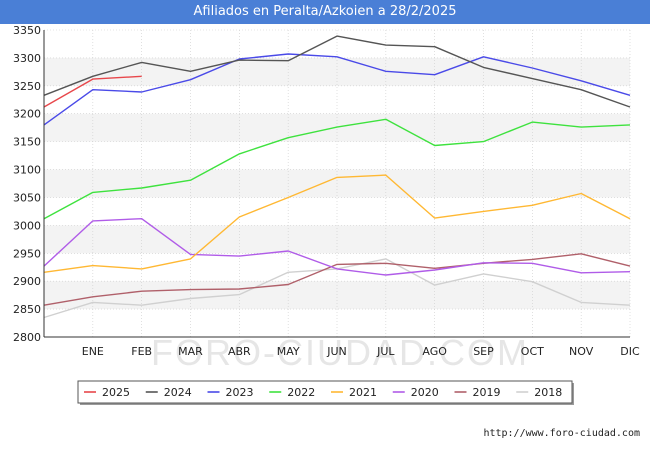 This screenshot has width=650, height=450. What do you see at coordinates (240, 392) in the screenshot?
I see `legend-label-2023: 2023` at bounding box center [240, 392].